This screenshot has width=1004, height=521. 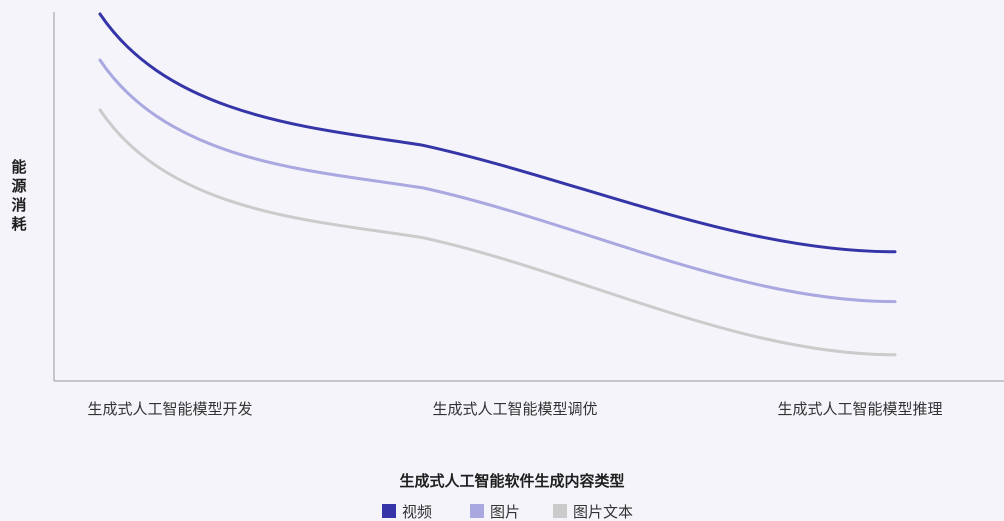 I want to click on legend-item-1: 图片, so click(x=495, y=512).